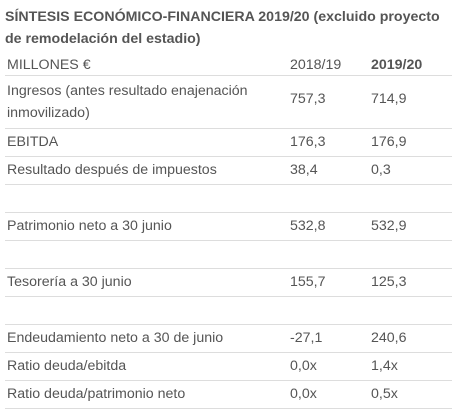 Image resolution: width=459 pixels, height=414 pixels. What do you see at coordinates (308, 226) in the screenshot?
I see `row-value-2018-19: 532,8` at bounding box center [308, 226].